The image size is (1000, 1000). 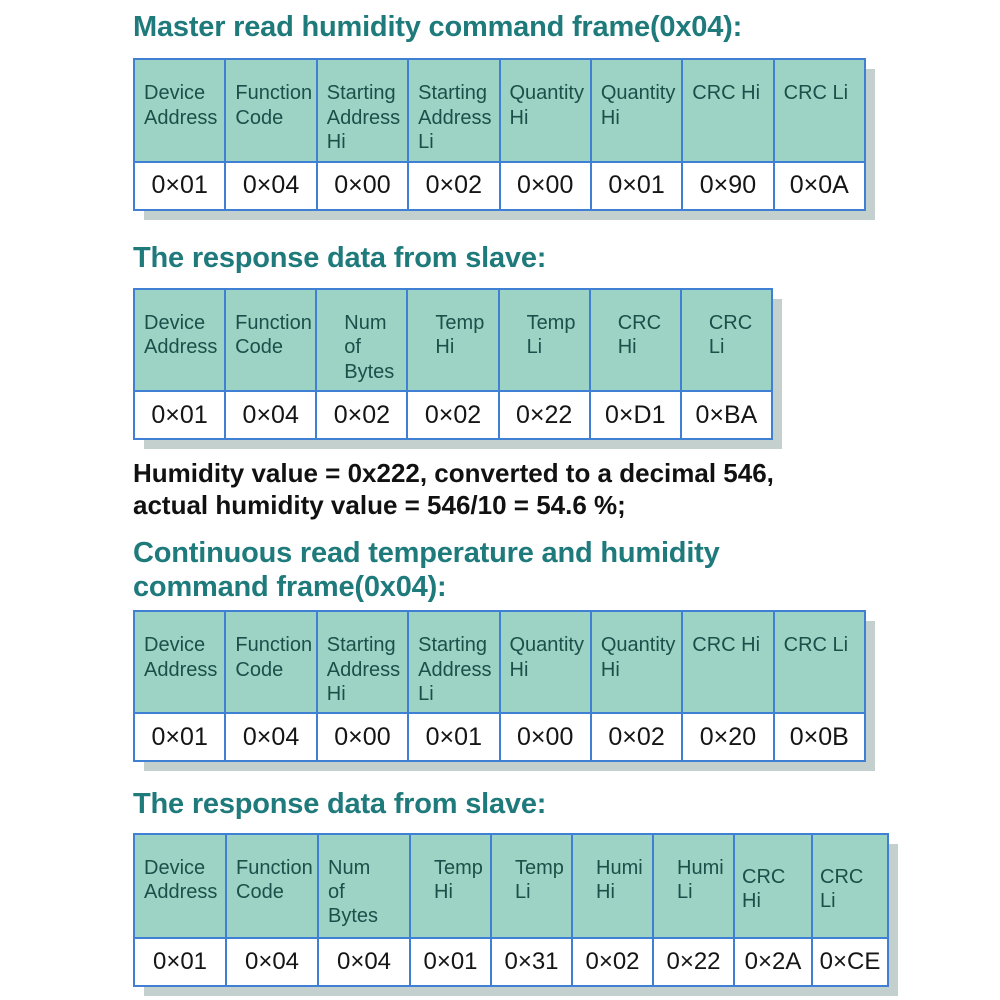 I want to click on value-row: 0×01 0×04 0×02 0×02 0×22 0×D1 0×BA, so click(x=453, y=415).